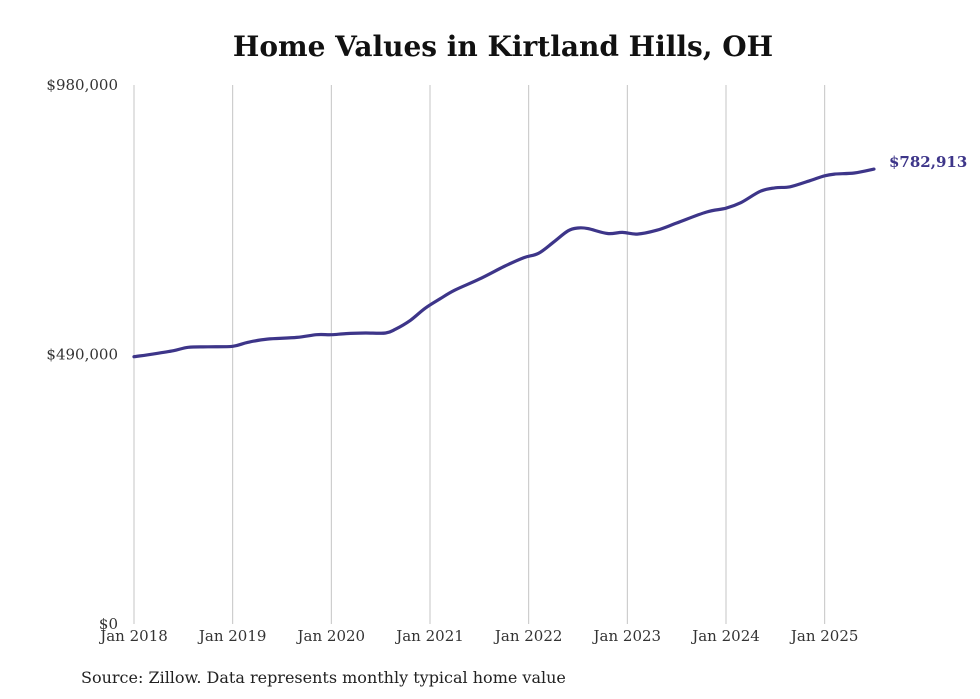 The image size is (980, 699). What do you see at coordinates (108, 624) in the screenshot?
I see `y-tick-label: $0` at bounding box center [108, 624].